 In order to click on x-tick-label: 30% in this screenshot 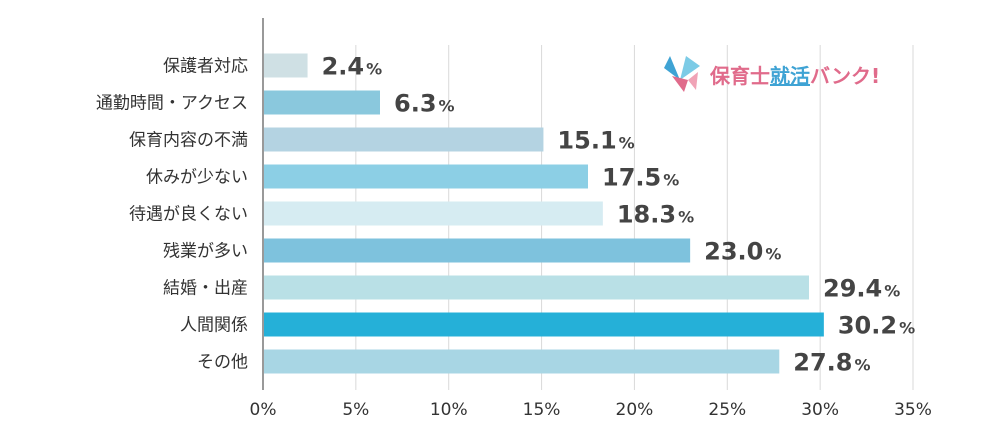, I will do `click(820, 410)`.